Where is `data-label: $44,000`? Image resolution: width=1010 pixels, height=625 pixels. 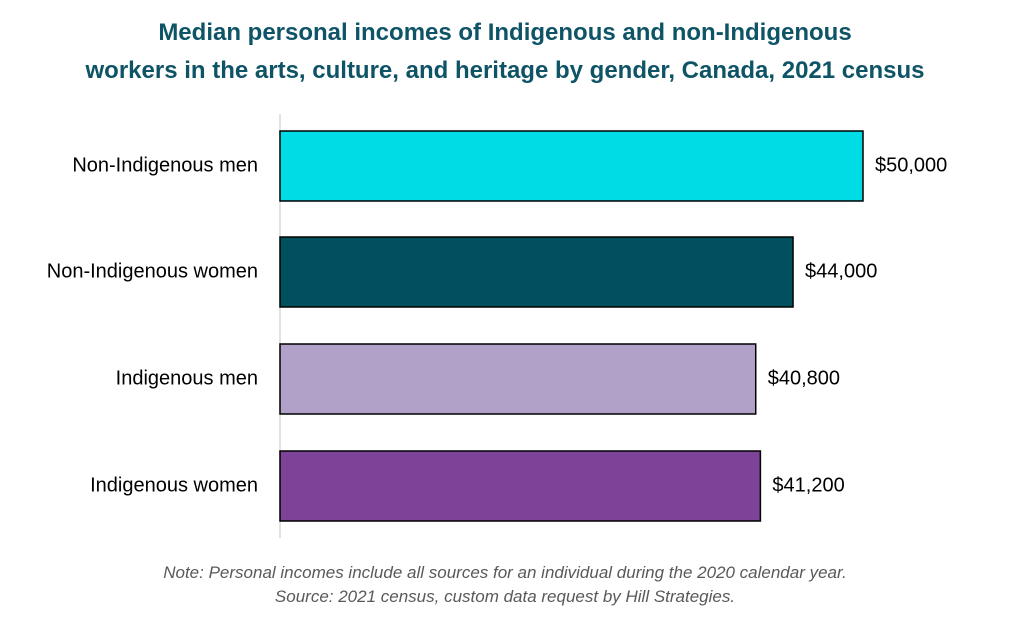 data-label: $44,000 is located at coordinates (841, 271).